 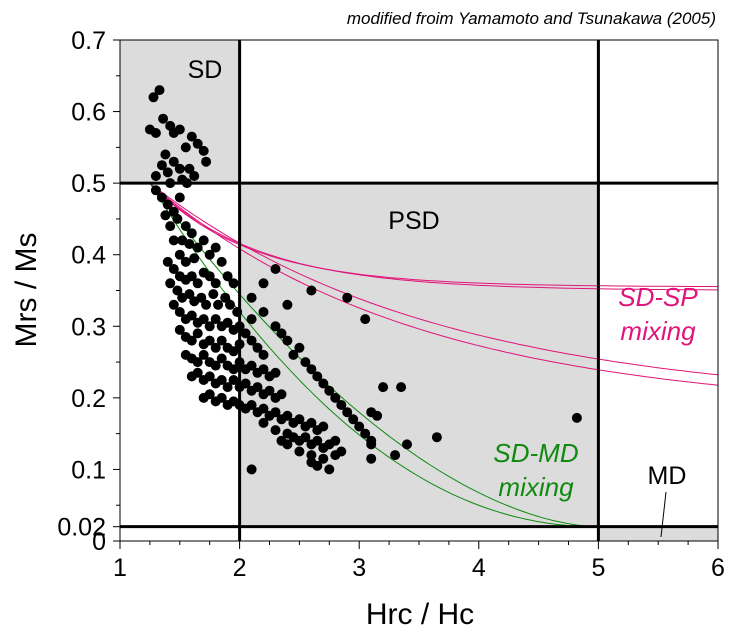 What do you see at coordinates (663, 514) in the screenshot?
I see `md-leader-line` at bounding box center [663, 514].